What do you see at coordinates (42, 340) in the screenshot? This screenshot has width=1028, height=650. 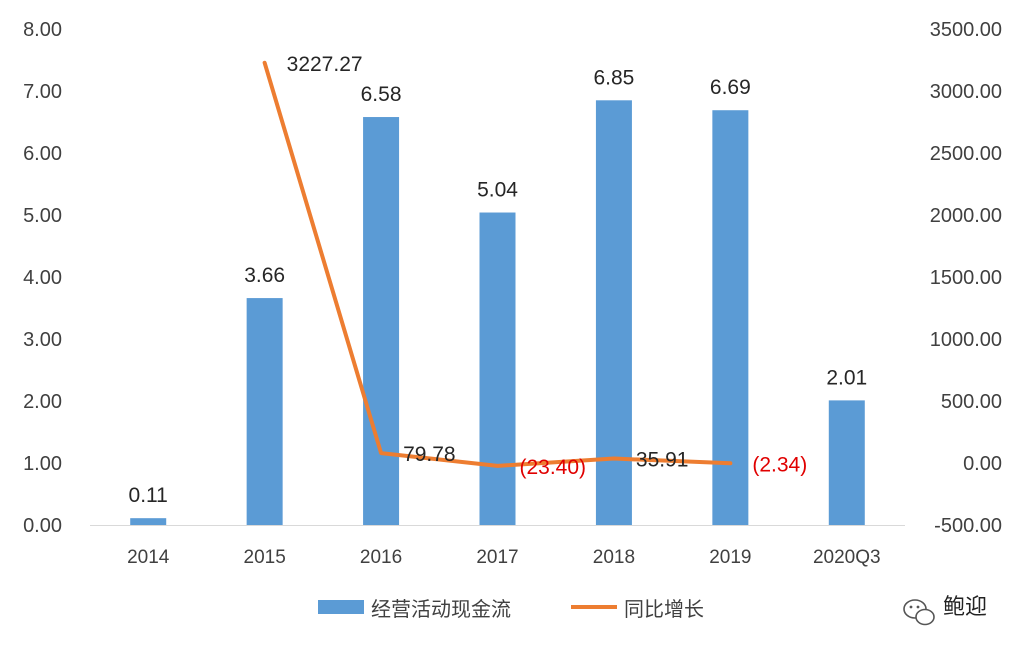 I see `left-tick-label: 3.00` at bounding box center [42, 340].